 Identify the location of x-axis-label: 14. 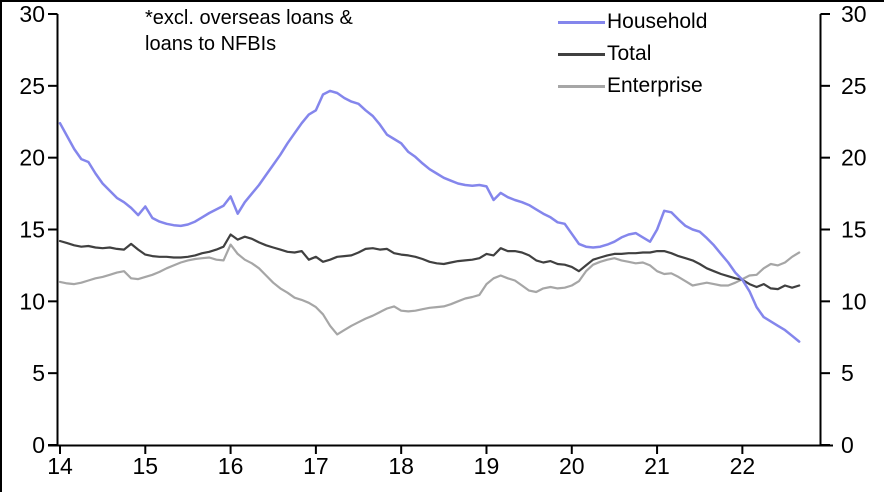
(60, 466).